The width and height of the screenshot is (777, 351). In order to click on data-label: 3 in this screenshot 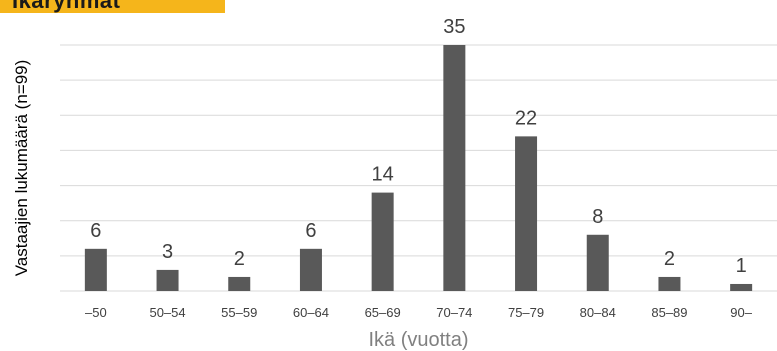, I will do `click(167, 252)`.